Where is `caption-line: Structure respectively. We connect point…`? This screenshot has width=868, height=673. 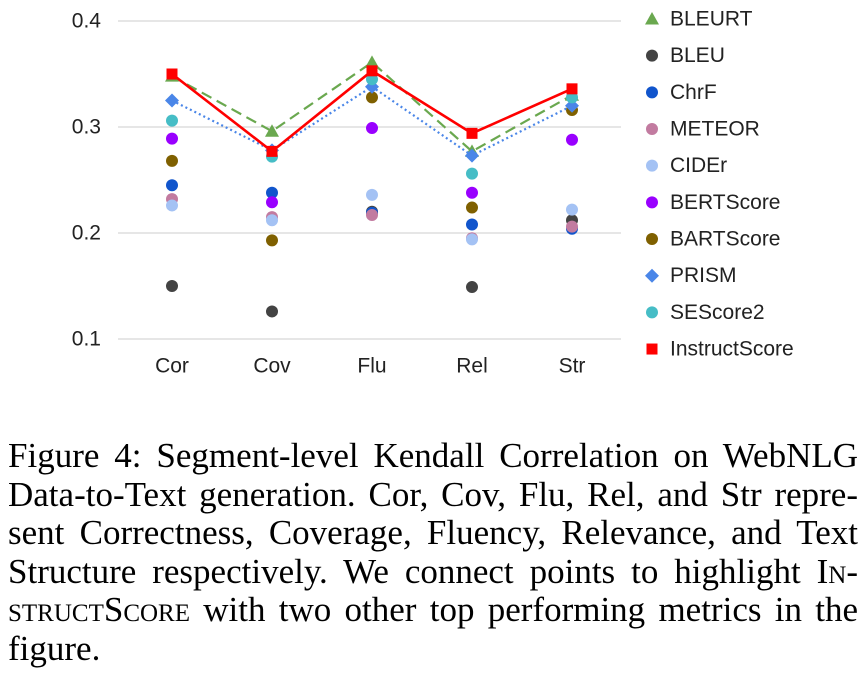
caption-line: Structure respectively. We connect point… is located at coordinates (433, 571).